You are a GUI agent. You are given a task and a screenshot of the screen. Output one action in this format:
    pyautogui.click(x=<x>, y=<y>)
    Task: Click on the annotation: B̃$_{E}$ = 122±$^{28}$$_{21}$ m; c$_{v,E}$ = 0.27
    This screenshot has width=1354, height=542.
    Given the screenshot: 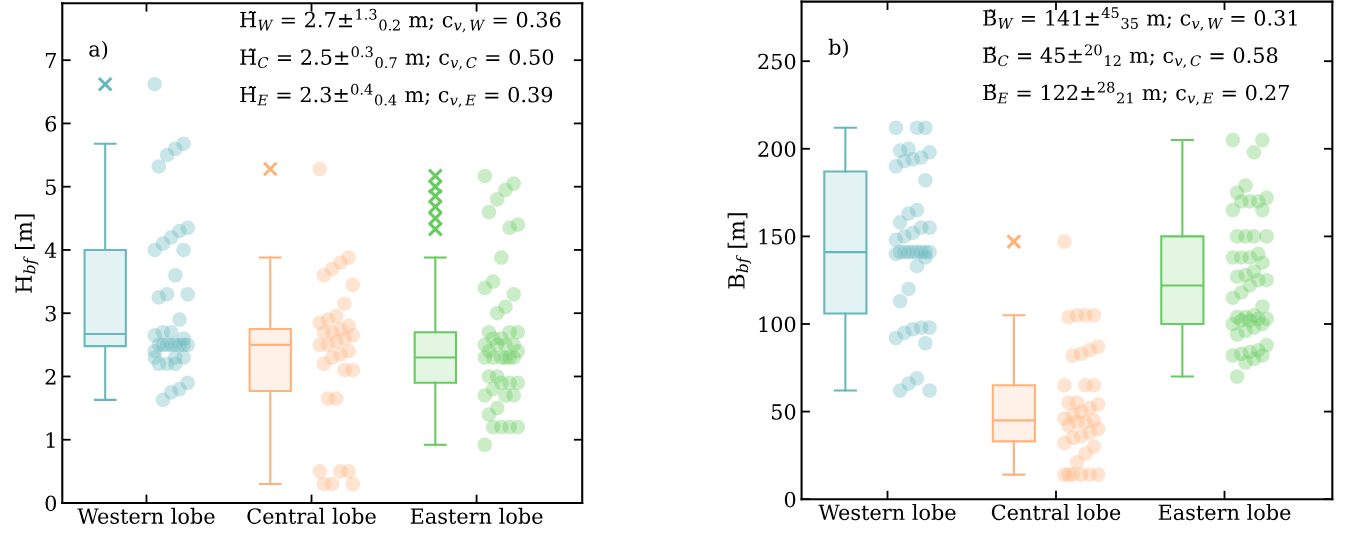 What is the action you would take?
    pyautogui.click(x=1136, y=93)
    